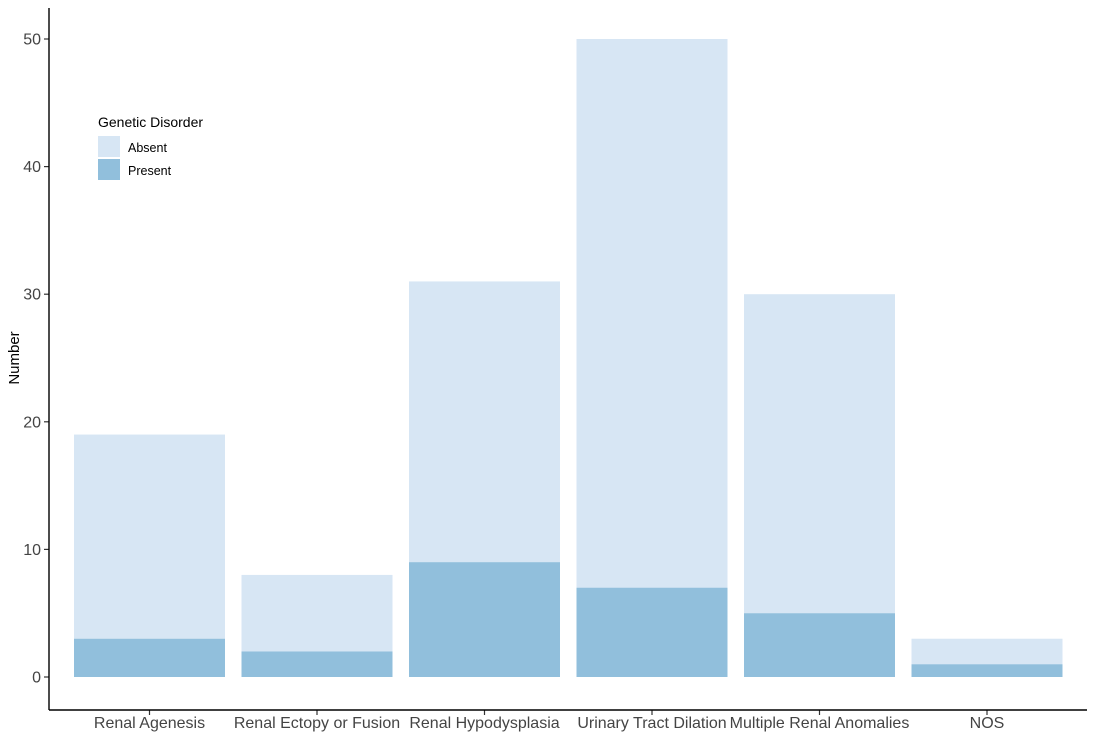 The width and height of the screenshot is (1095, 755). What do you see at coordinates (32, 40) in the screenshot?
I see `y-tick-label: 50` at bounding box center [32, 40].